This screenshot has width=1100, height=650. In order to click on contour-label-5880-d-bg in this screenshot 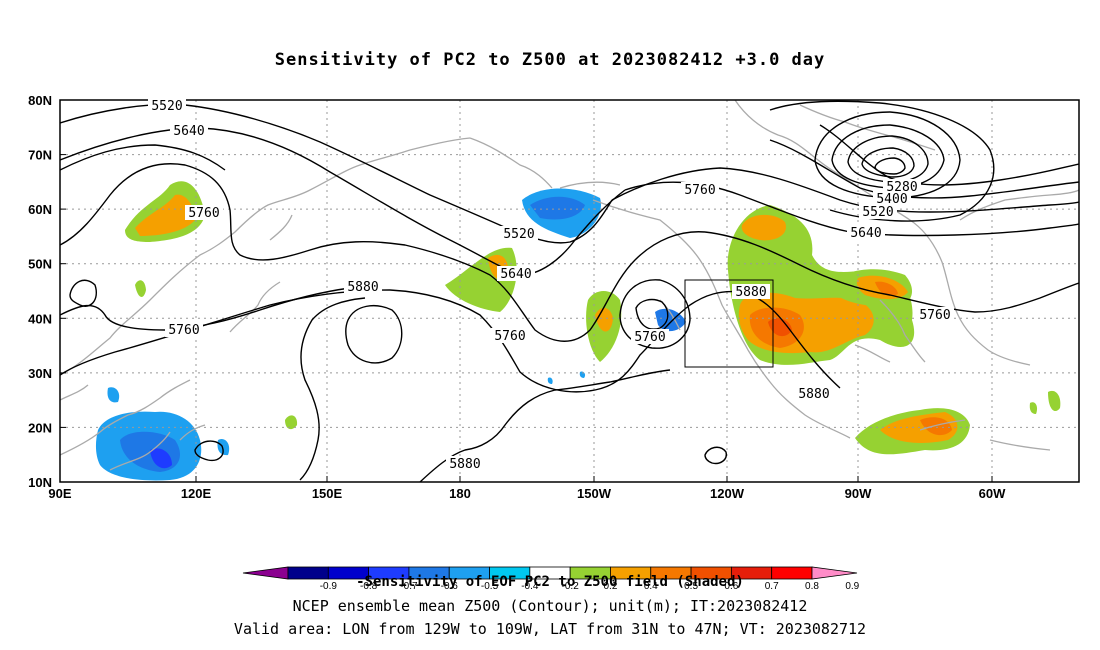, I will do `click(465, 463)`.